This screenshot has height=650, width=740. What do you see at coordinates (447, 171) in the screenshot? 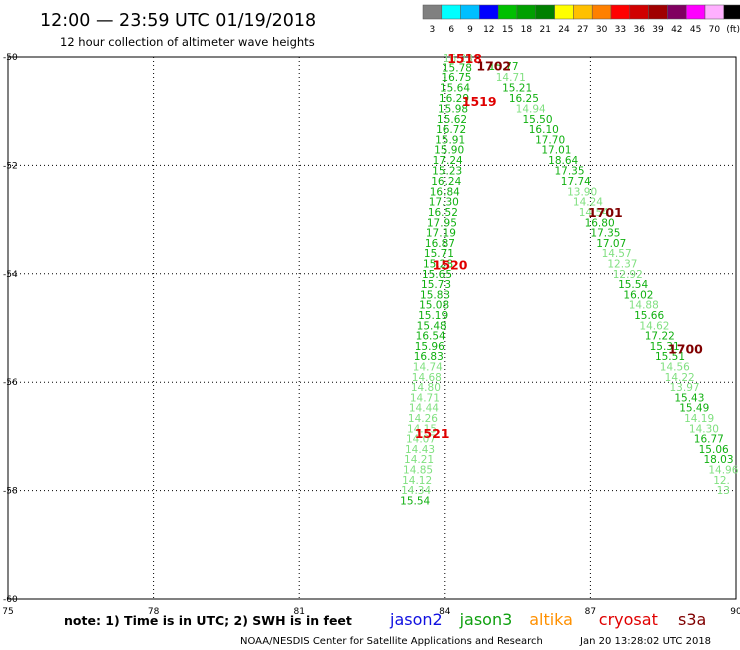
I see `wave-height-value: 15.23` at bounding box center [447, 171].